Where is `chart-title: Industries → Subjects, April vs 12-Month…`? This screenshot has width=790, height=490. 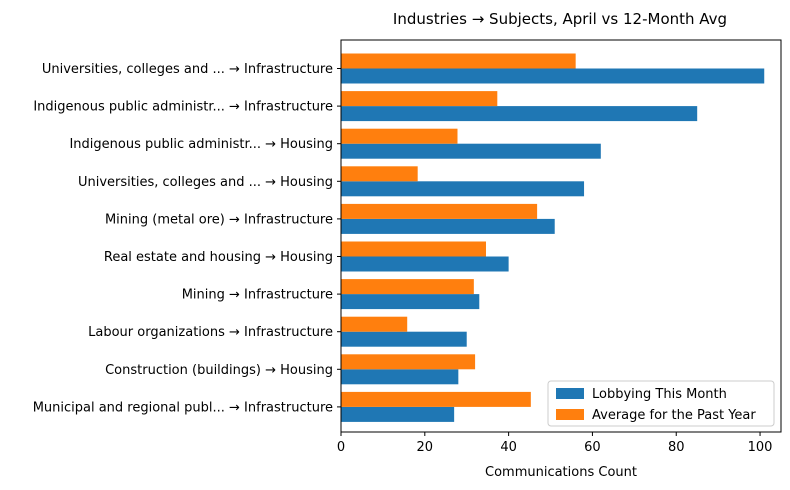 chart-title: Industries → Subjects, April vs 12-Month… is located at coordinates (560, 19).